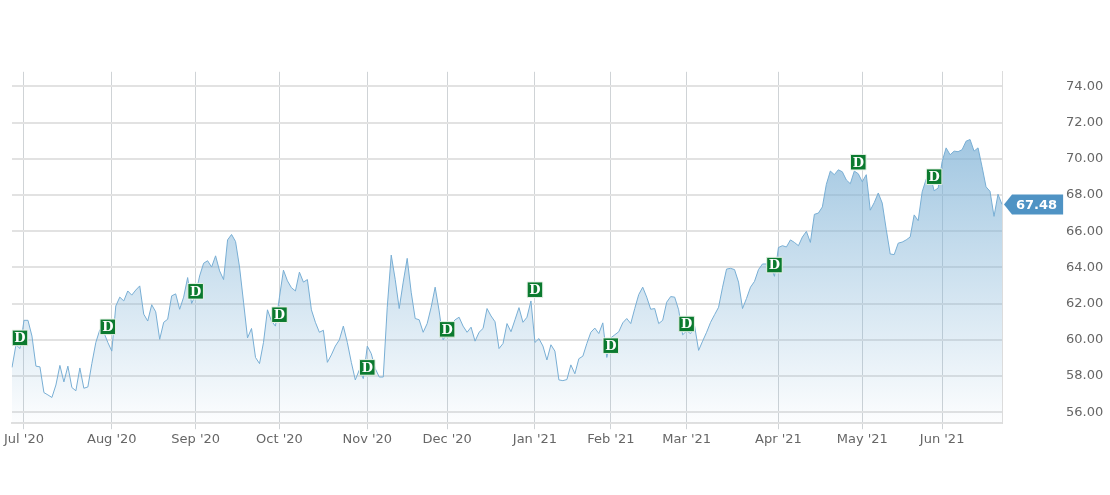  Describe the element at coordinates (687, 439) in the screenshot. I see `x-tick-label: Mar '21` at that location.